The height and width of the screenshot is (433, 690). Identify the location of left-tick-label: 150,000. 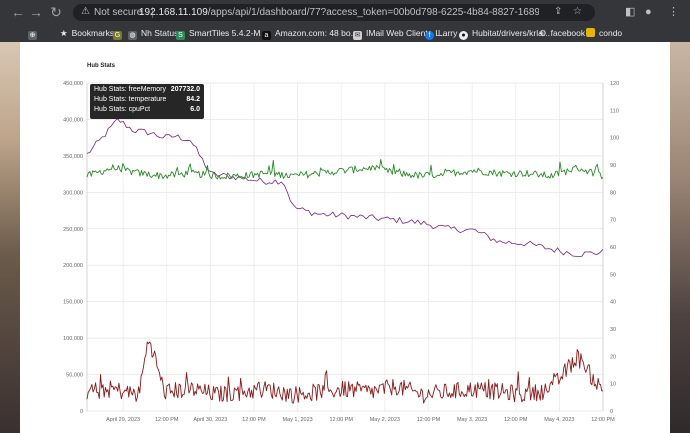
(73, 303).